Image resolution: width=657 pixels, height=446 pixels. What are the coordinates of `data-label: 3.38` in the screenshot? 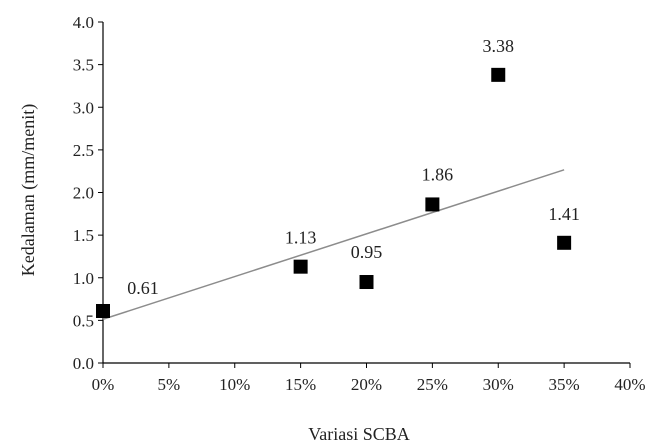 It's located at (499, 46).